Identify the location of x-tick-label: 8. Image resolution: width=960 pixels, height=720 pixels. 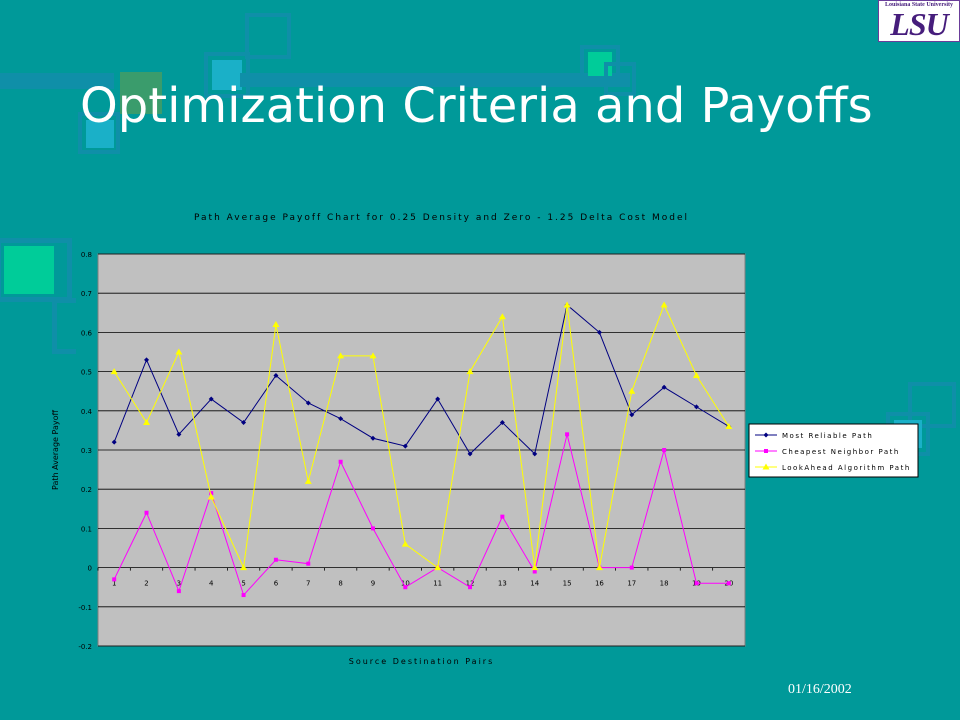
(340, 584).